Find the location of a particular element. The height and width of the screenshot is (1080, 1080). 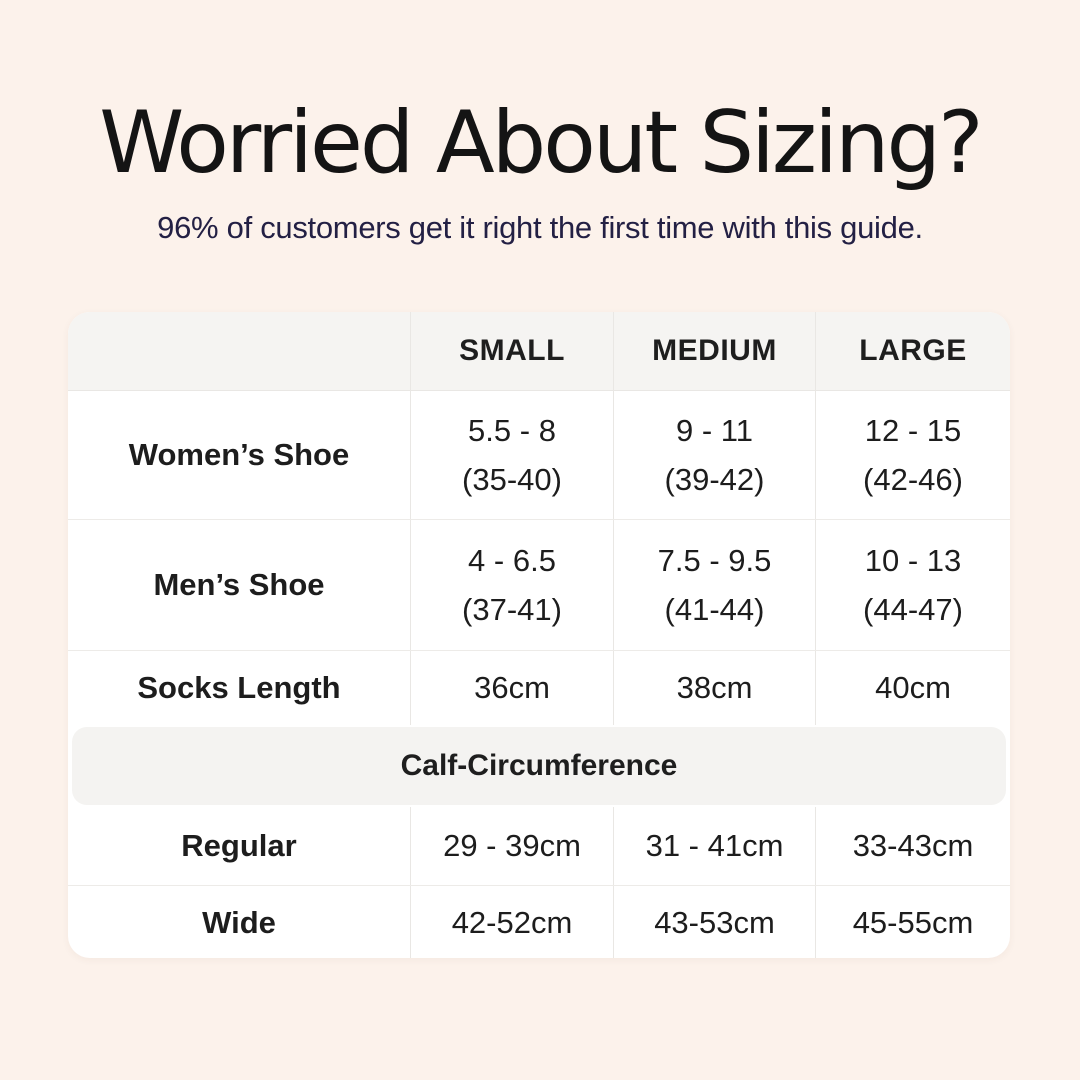

table-cell-socks-small: 36cm is located at coordinates (511, 688).